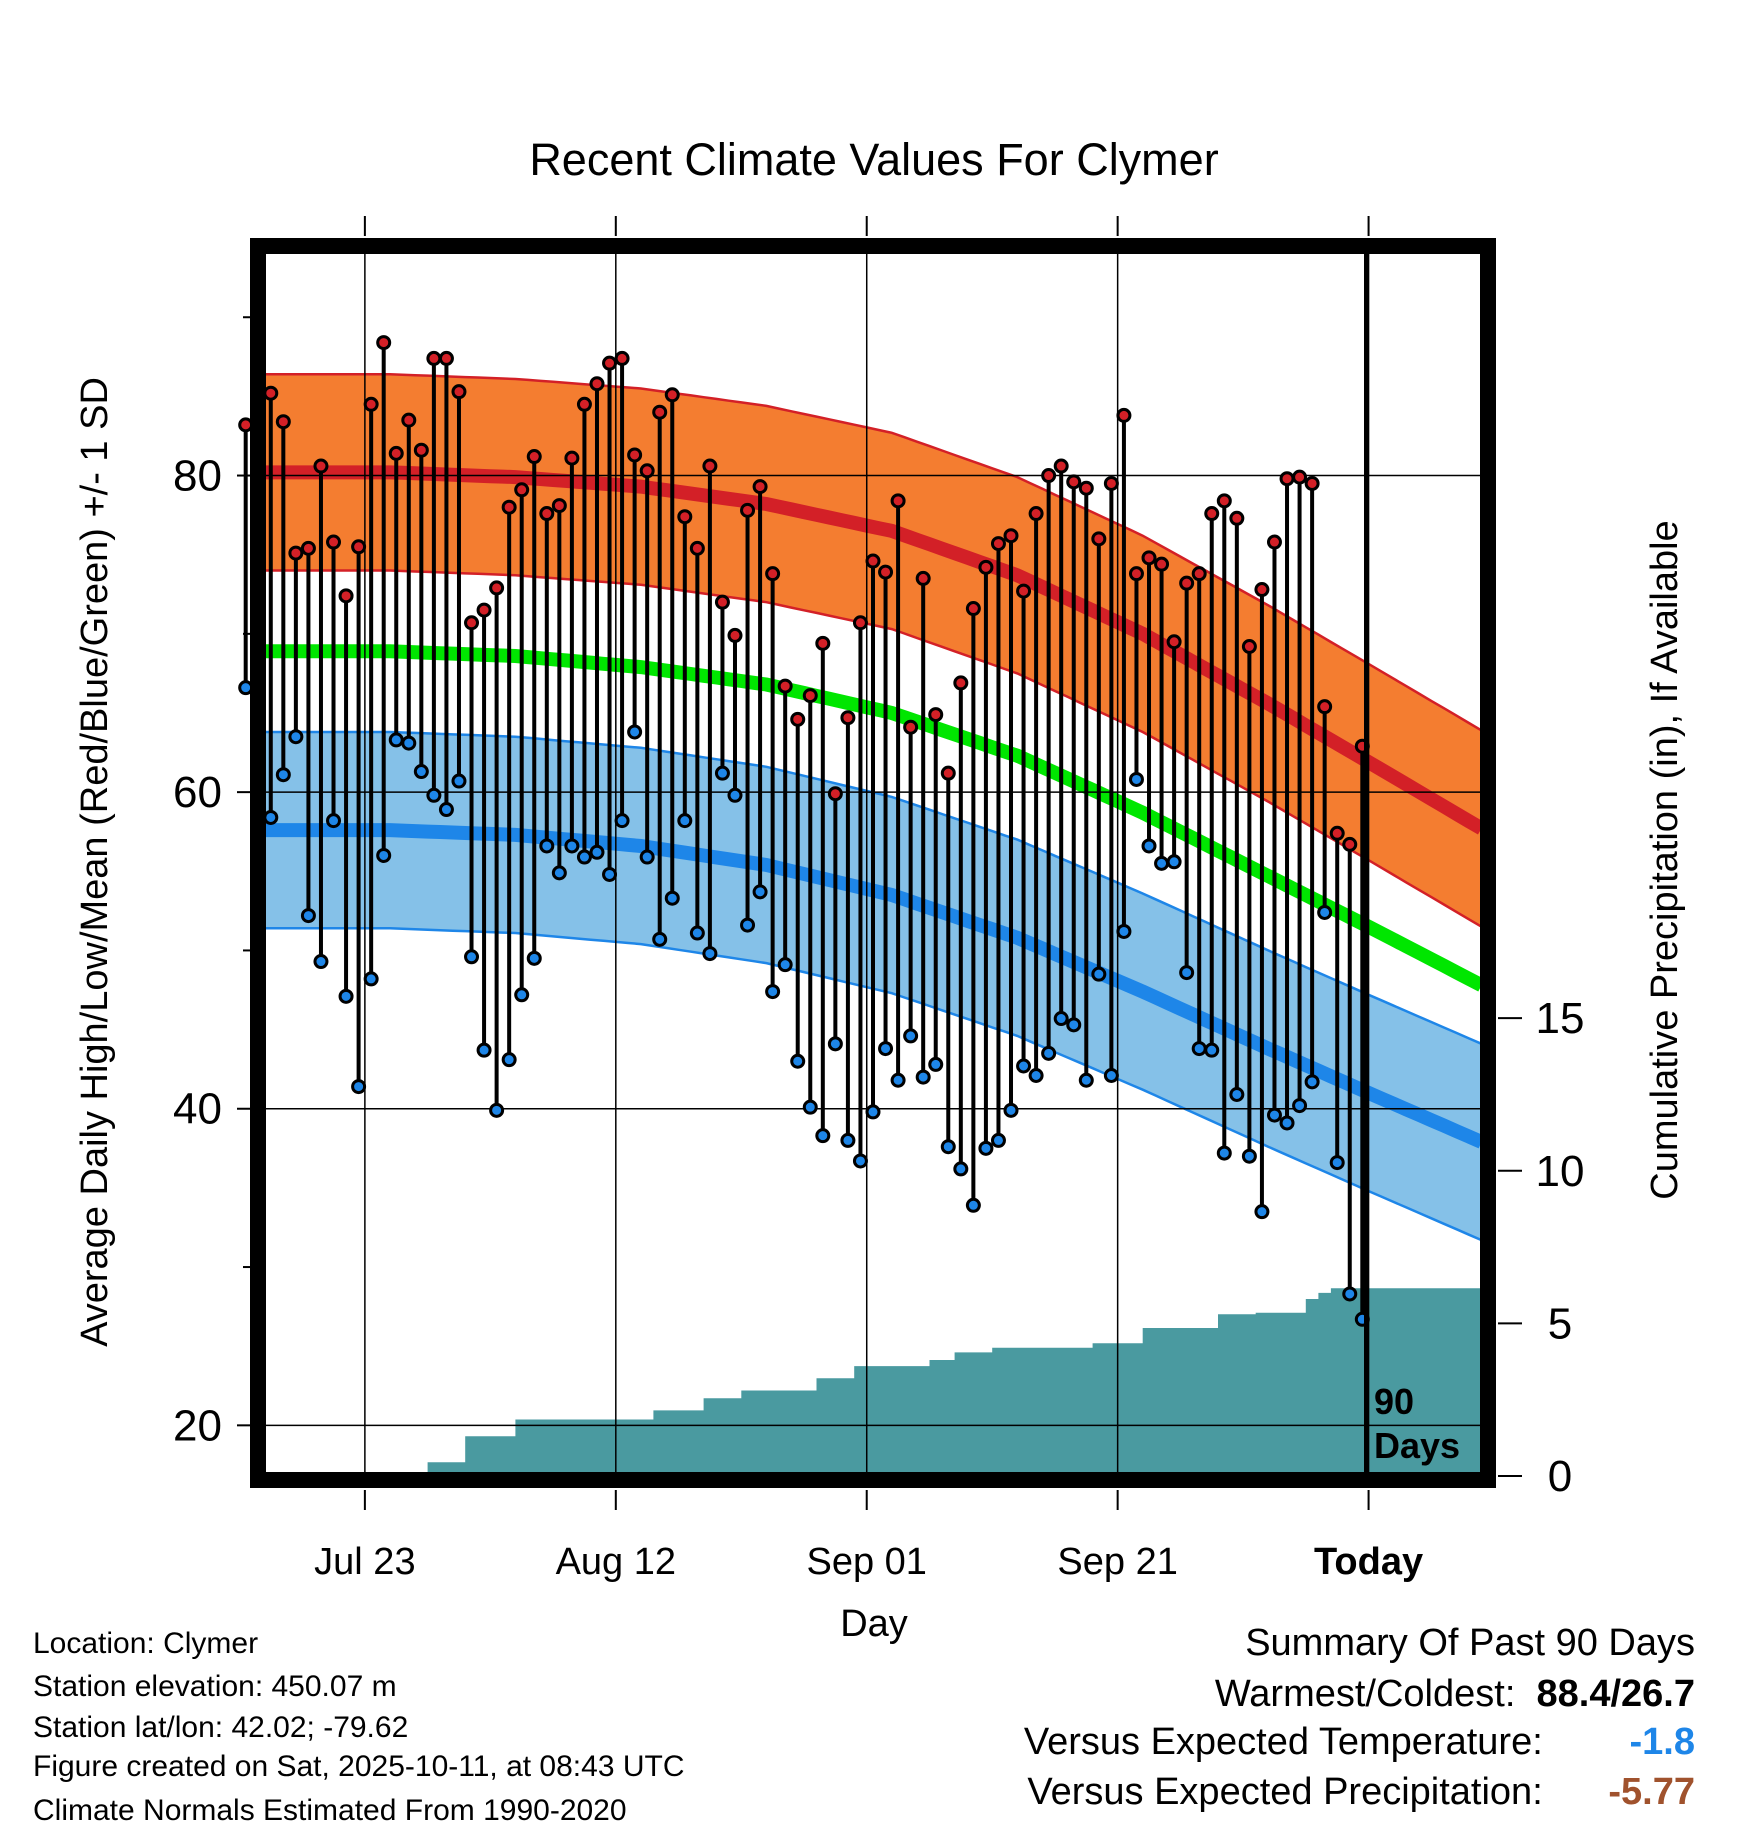 This screenshot has height=1828, width=1748. I want to click on normals-note: Climate Normals Estimated From 1990-2020, so click(330, 1810).